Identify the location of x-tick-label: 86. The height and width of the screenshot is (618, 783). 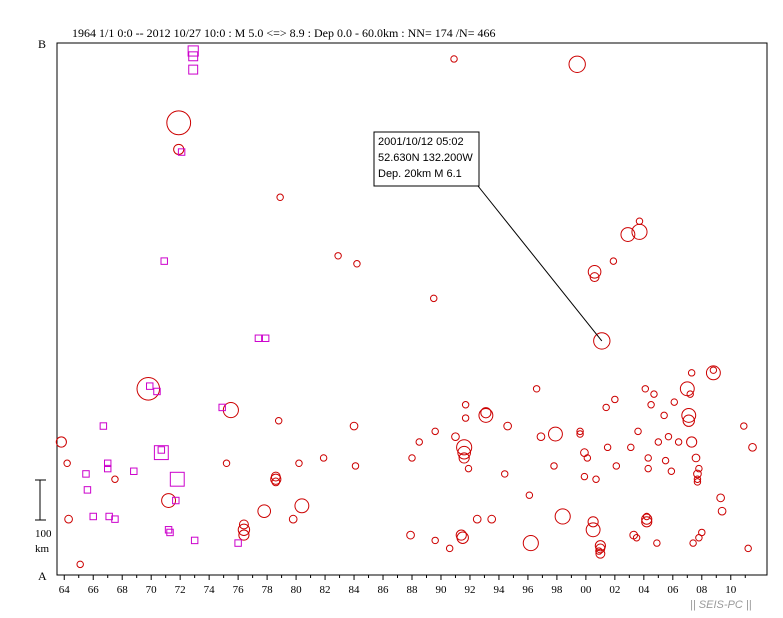
(384, 590).